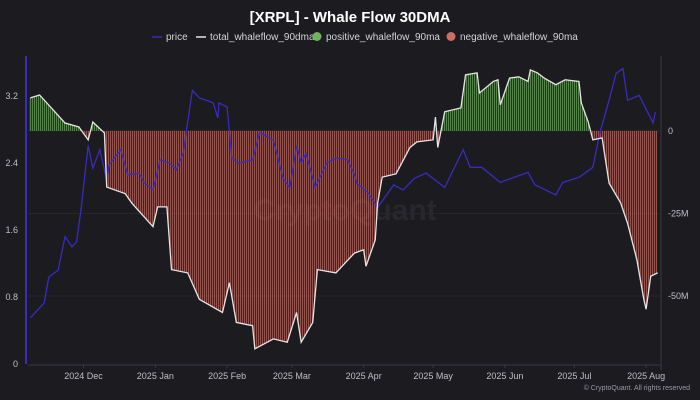 The image size is (700, 400). What do you see at coordinates (177, 37) in the screenshot?
I see `legend-label-price: price` at bounding box center [177, 37].